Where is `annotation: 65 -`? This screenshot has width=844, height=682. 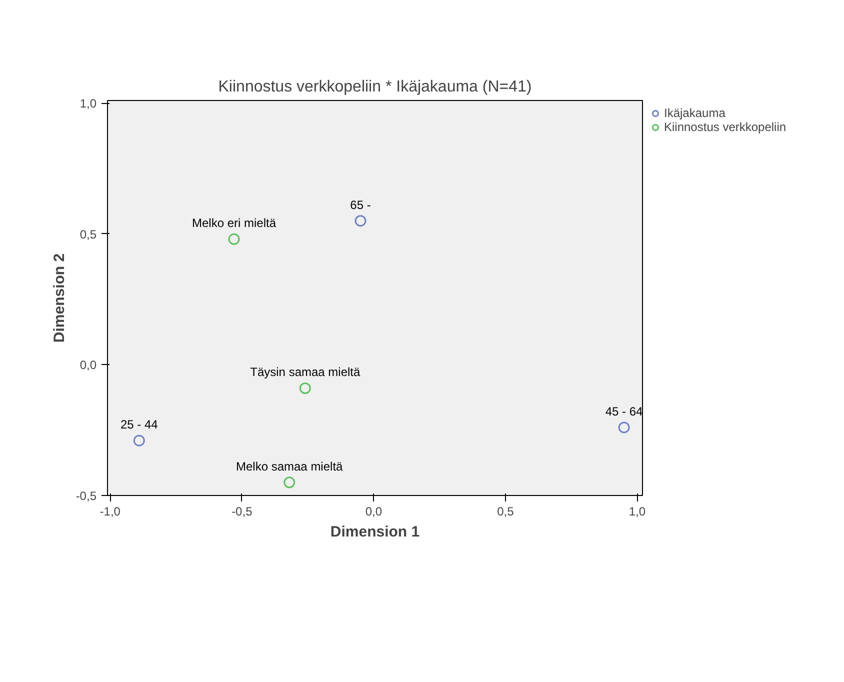
annotation: 65 - is located at coordinates (360, 205).